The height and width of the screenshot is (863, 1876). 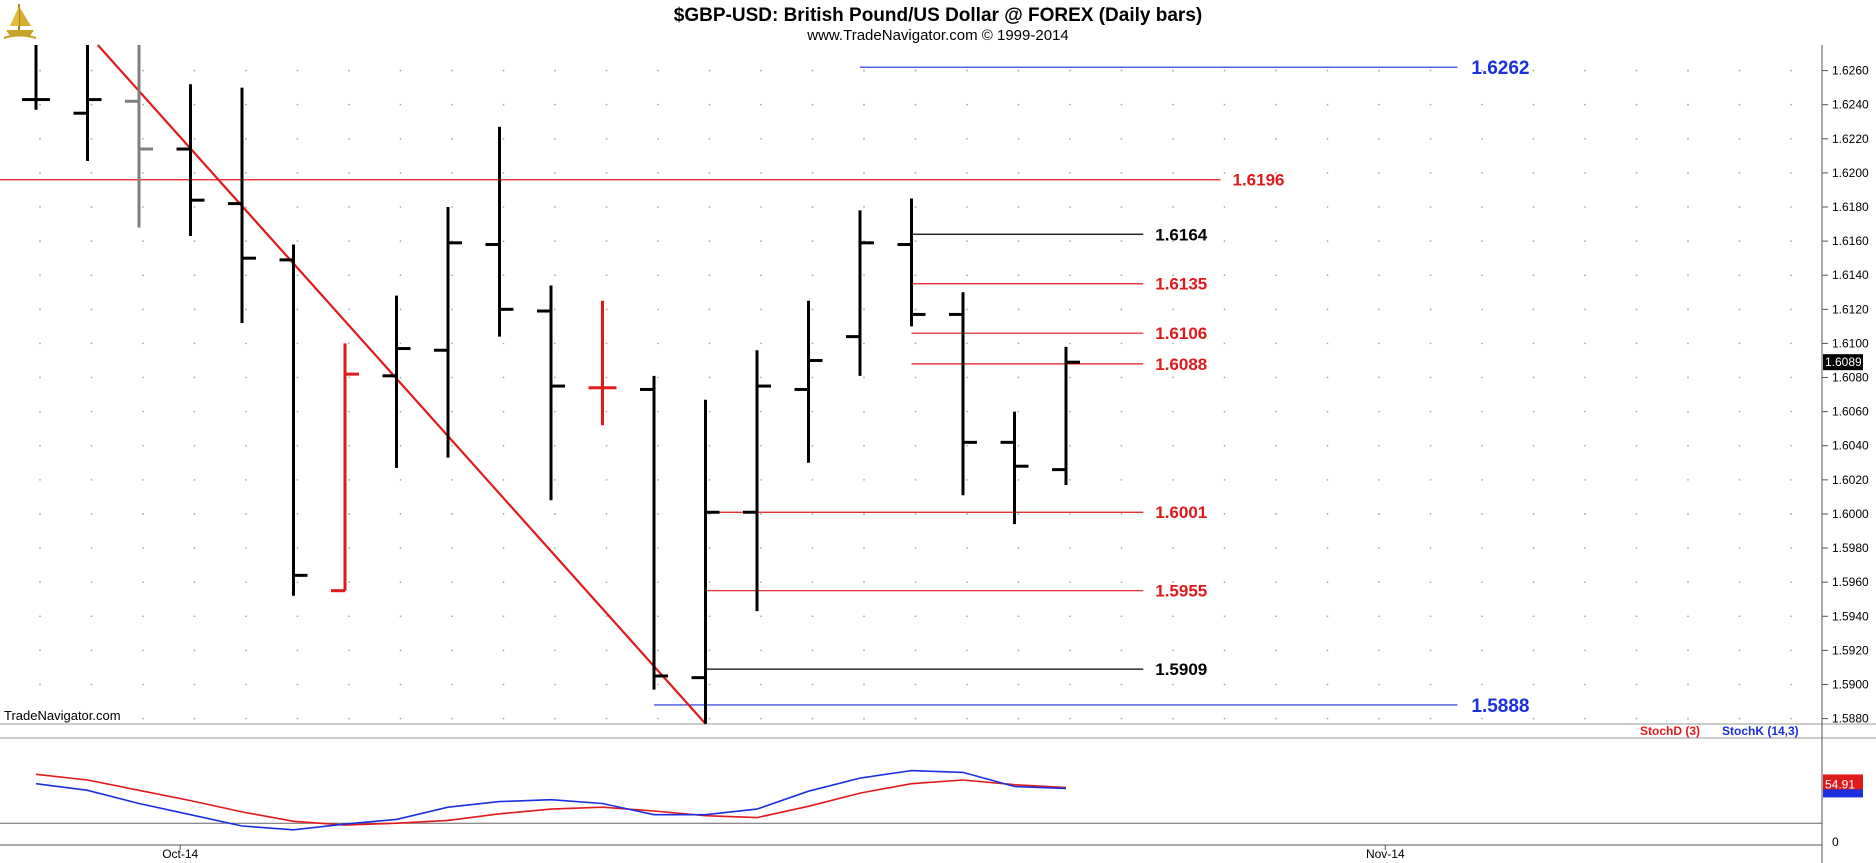 I want to click on price-tick-label: 1.6080, so click(x=1850, y=378).